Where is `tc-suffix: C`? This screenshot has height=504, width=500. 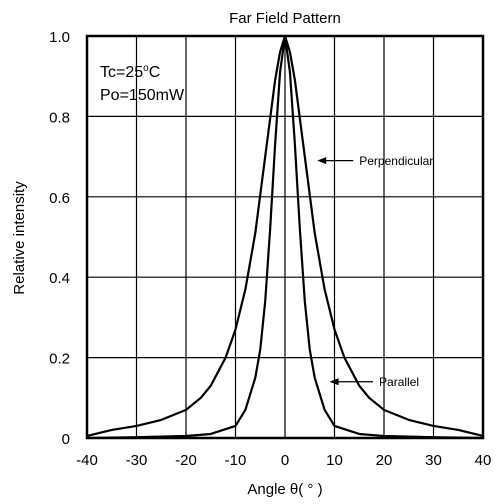
tc-suffix: C is located at coordinates (155, 72).